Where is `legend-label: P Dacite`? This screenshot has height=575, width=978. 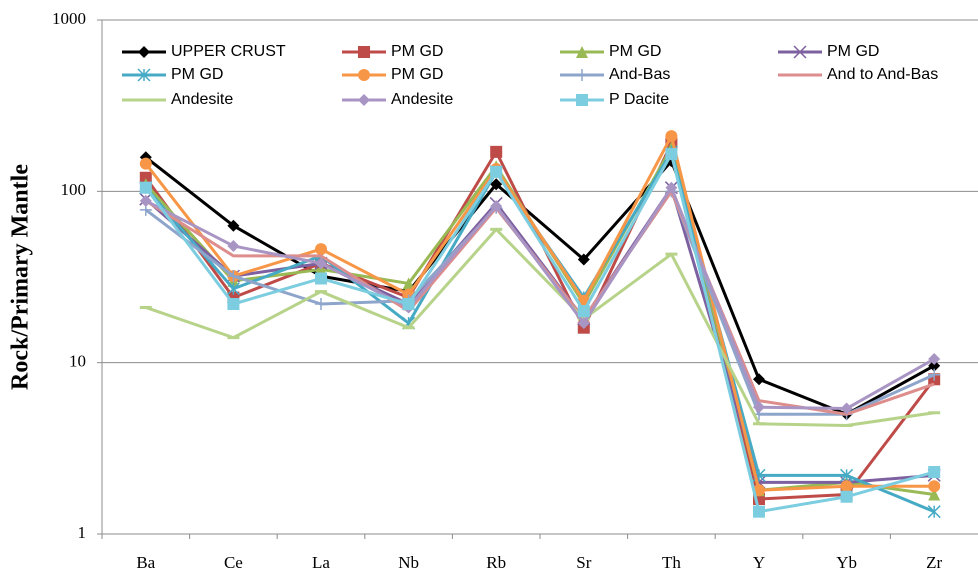 legend-label: P Dacite is located at coordinates (639, 99).